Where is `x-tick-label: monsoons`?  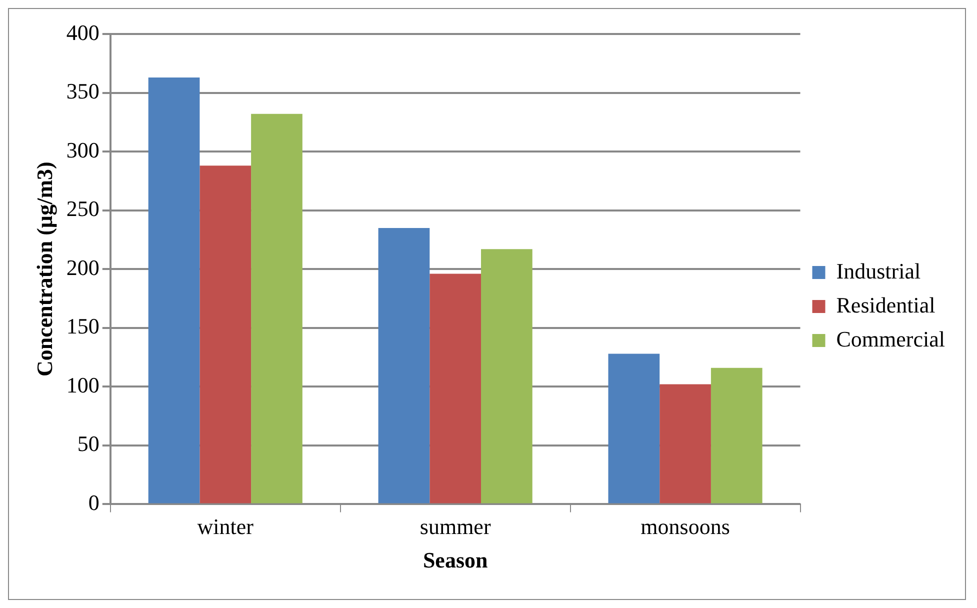 x-tick-label: monsoons is located at coordinates (685, 527).